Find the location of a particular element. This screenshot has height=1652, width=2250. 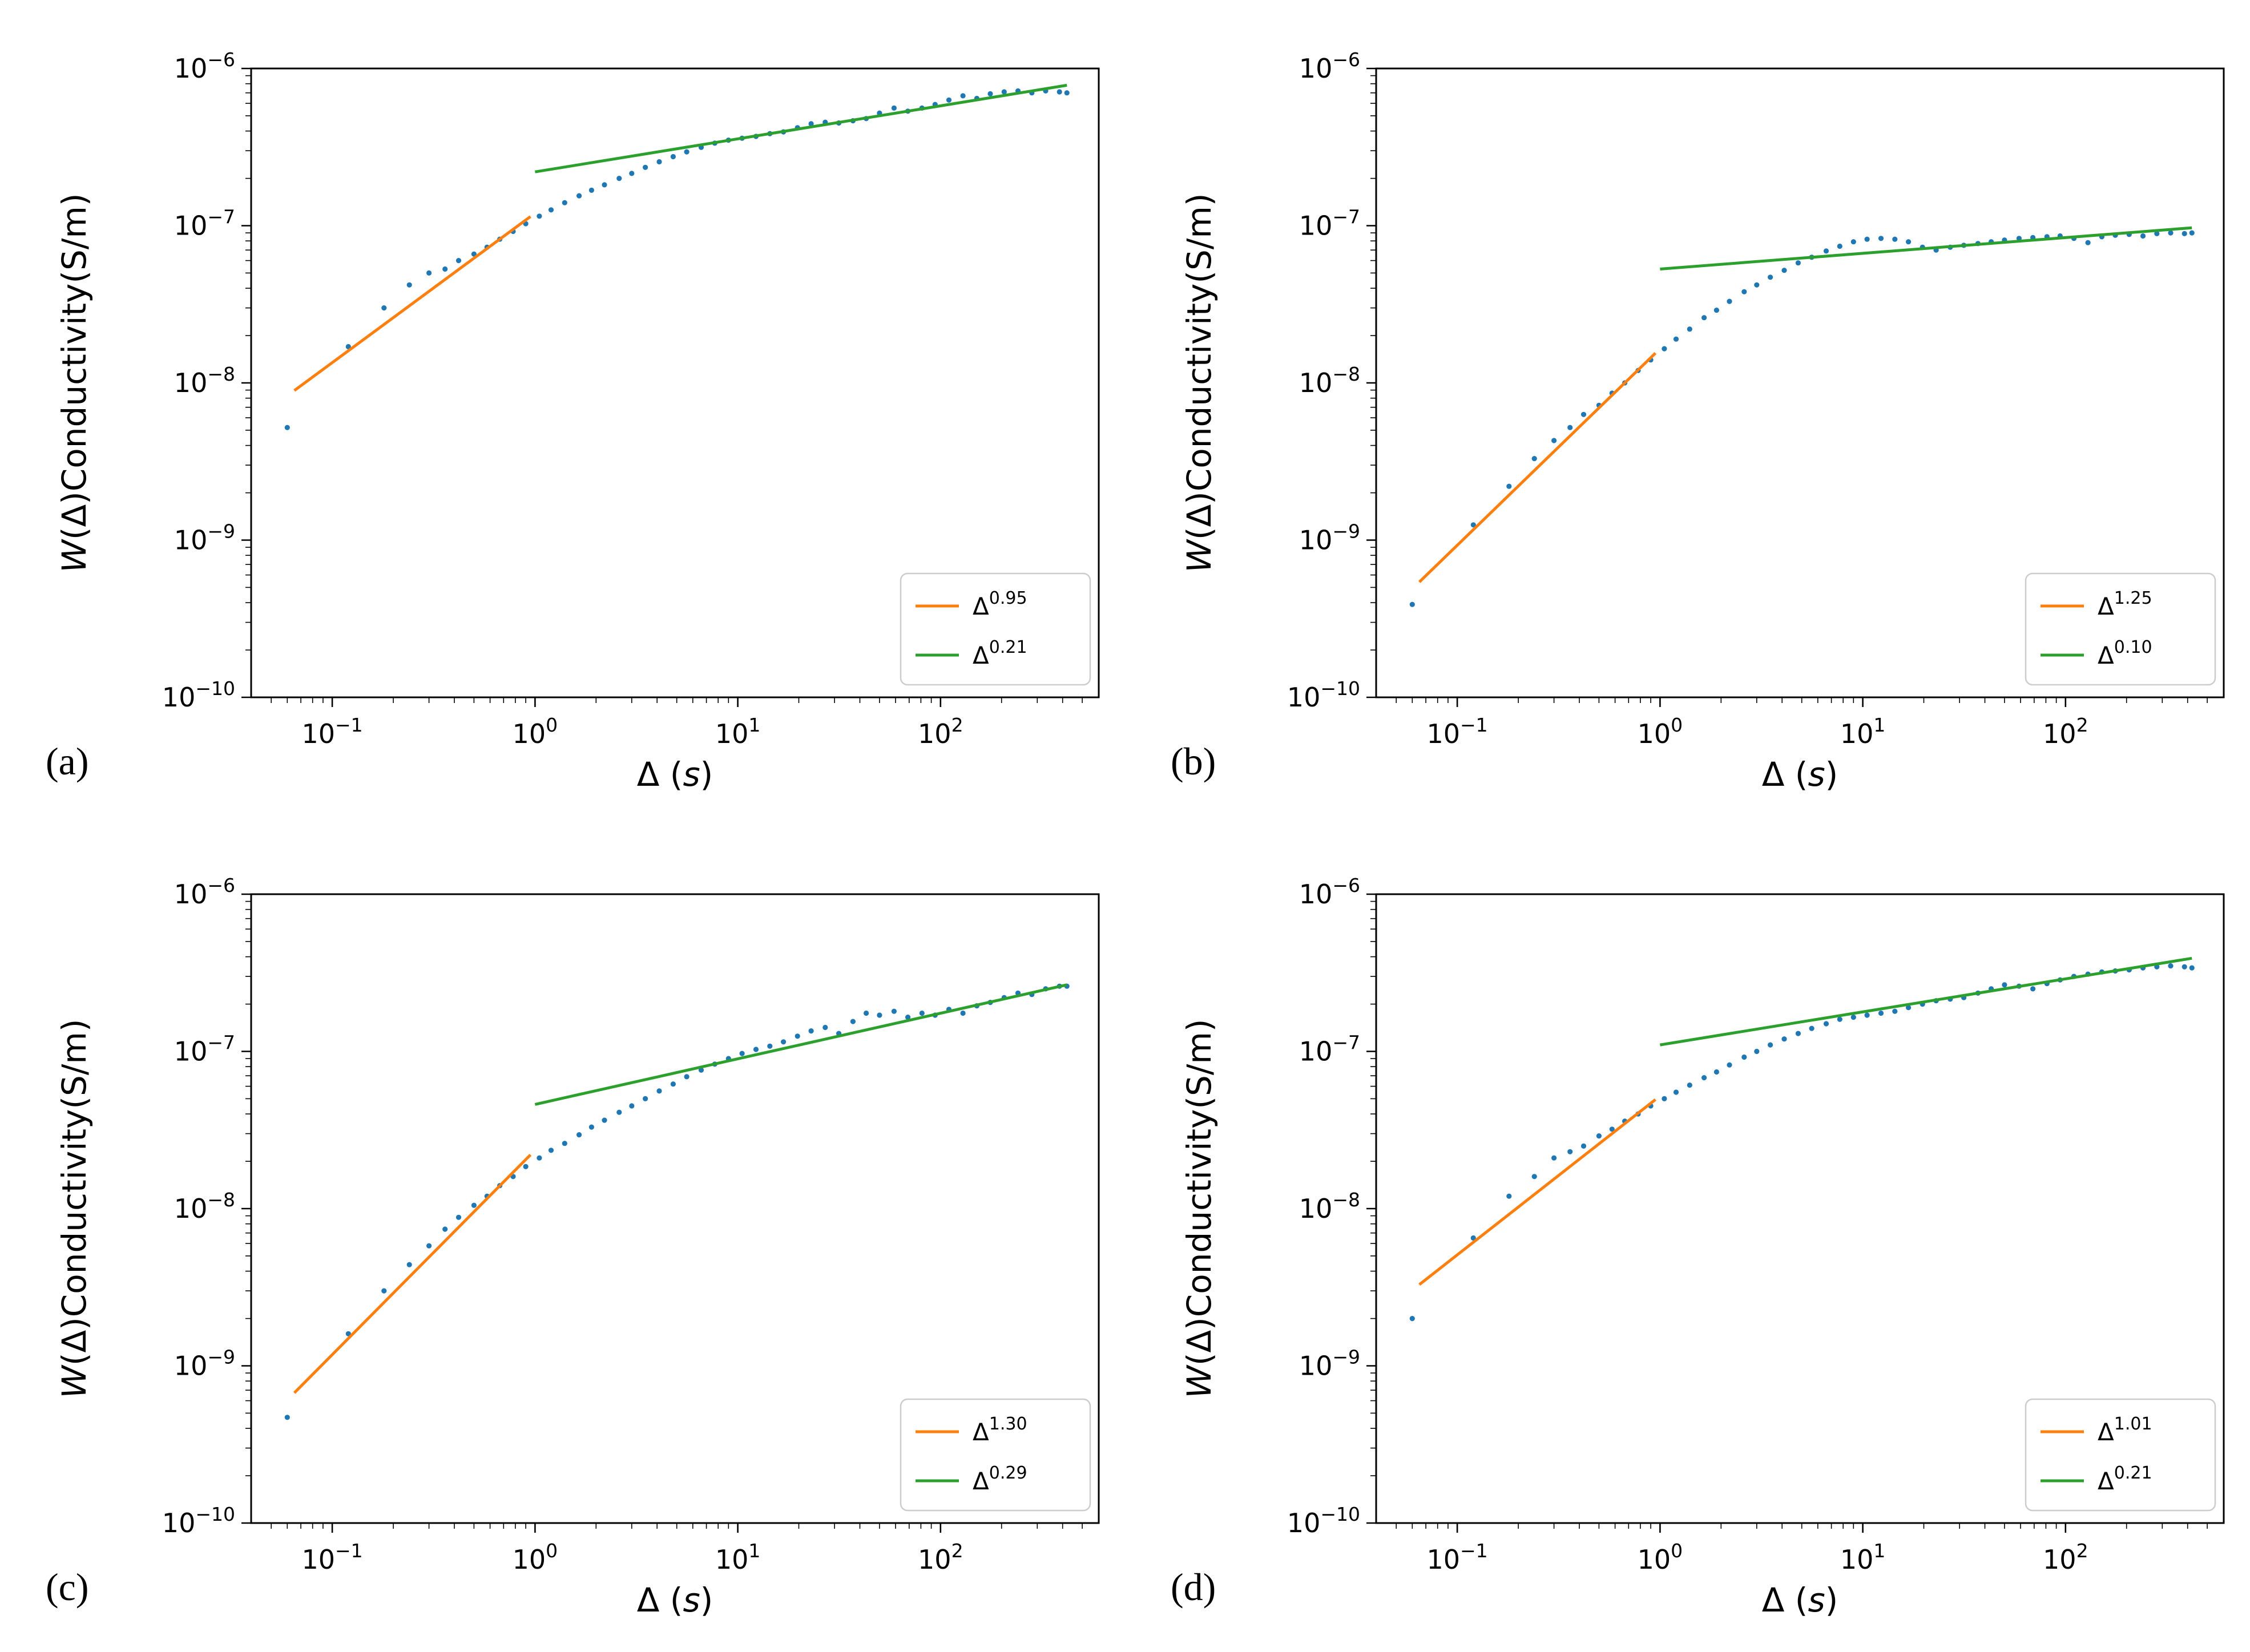

panel-label-a: (a) is located at coordinates (67, 761).